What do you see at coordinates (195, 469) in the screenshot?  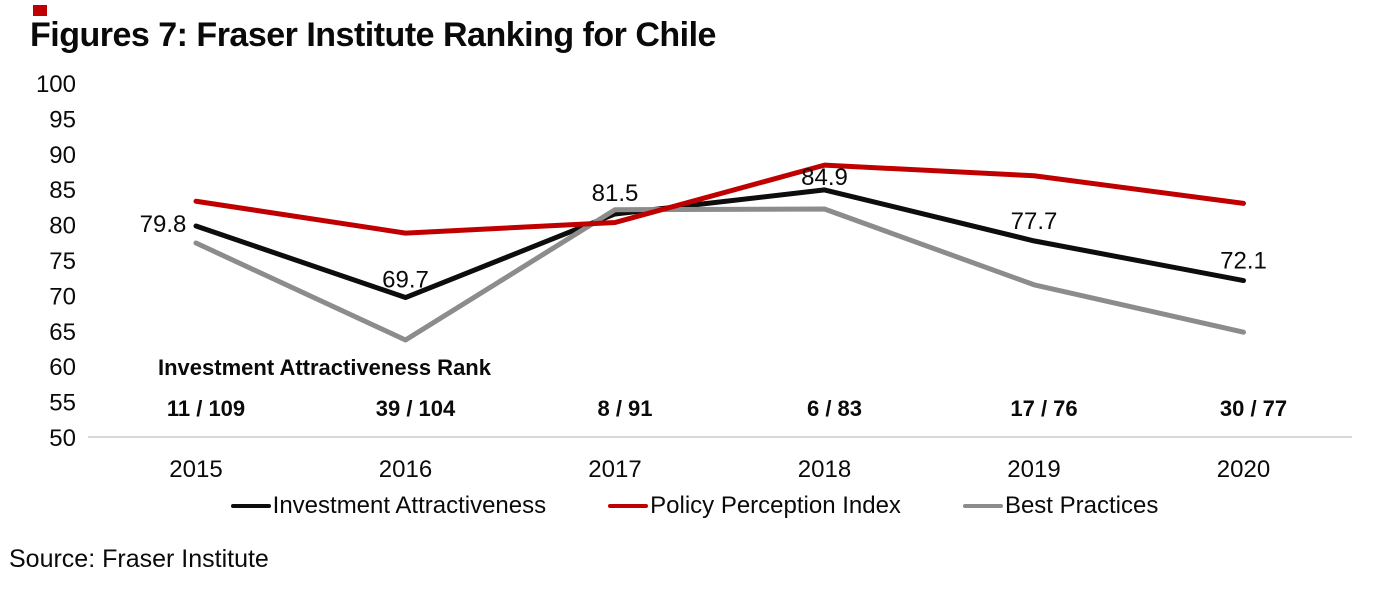 I see `x-axis-tick-label: 2015` at bounding box center [195, 469].